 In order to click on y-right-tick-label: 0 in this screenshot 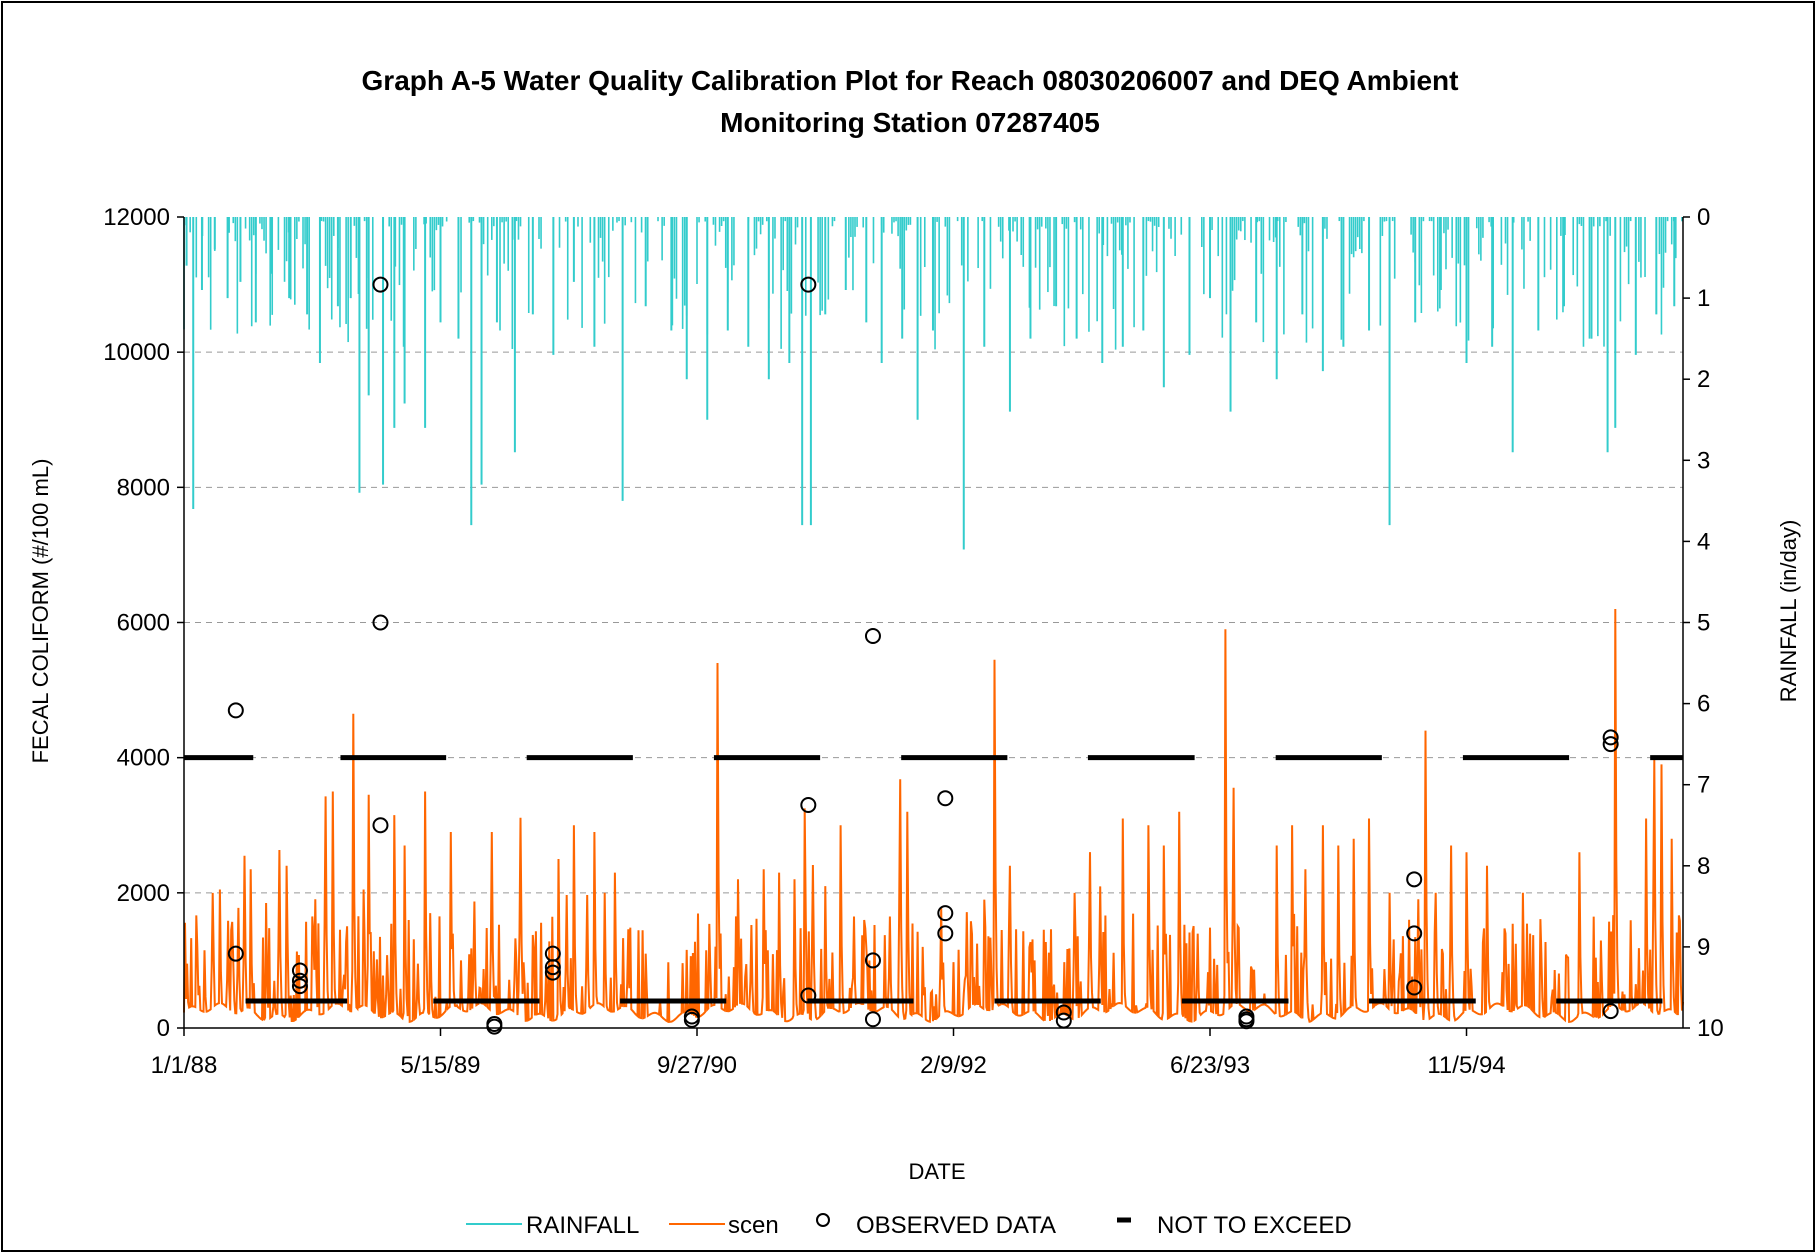, I will do `click(1703, 217)`.